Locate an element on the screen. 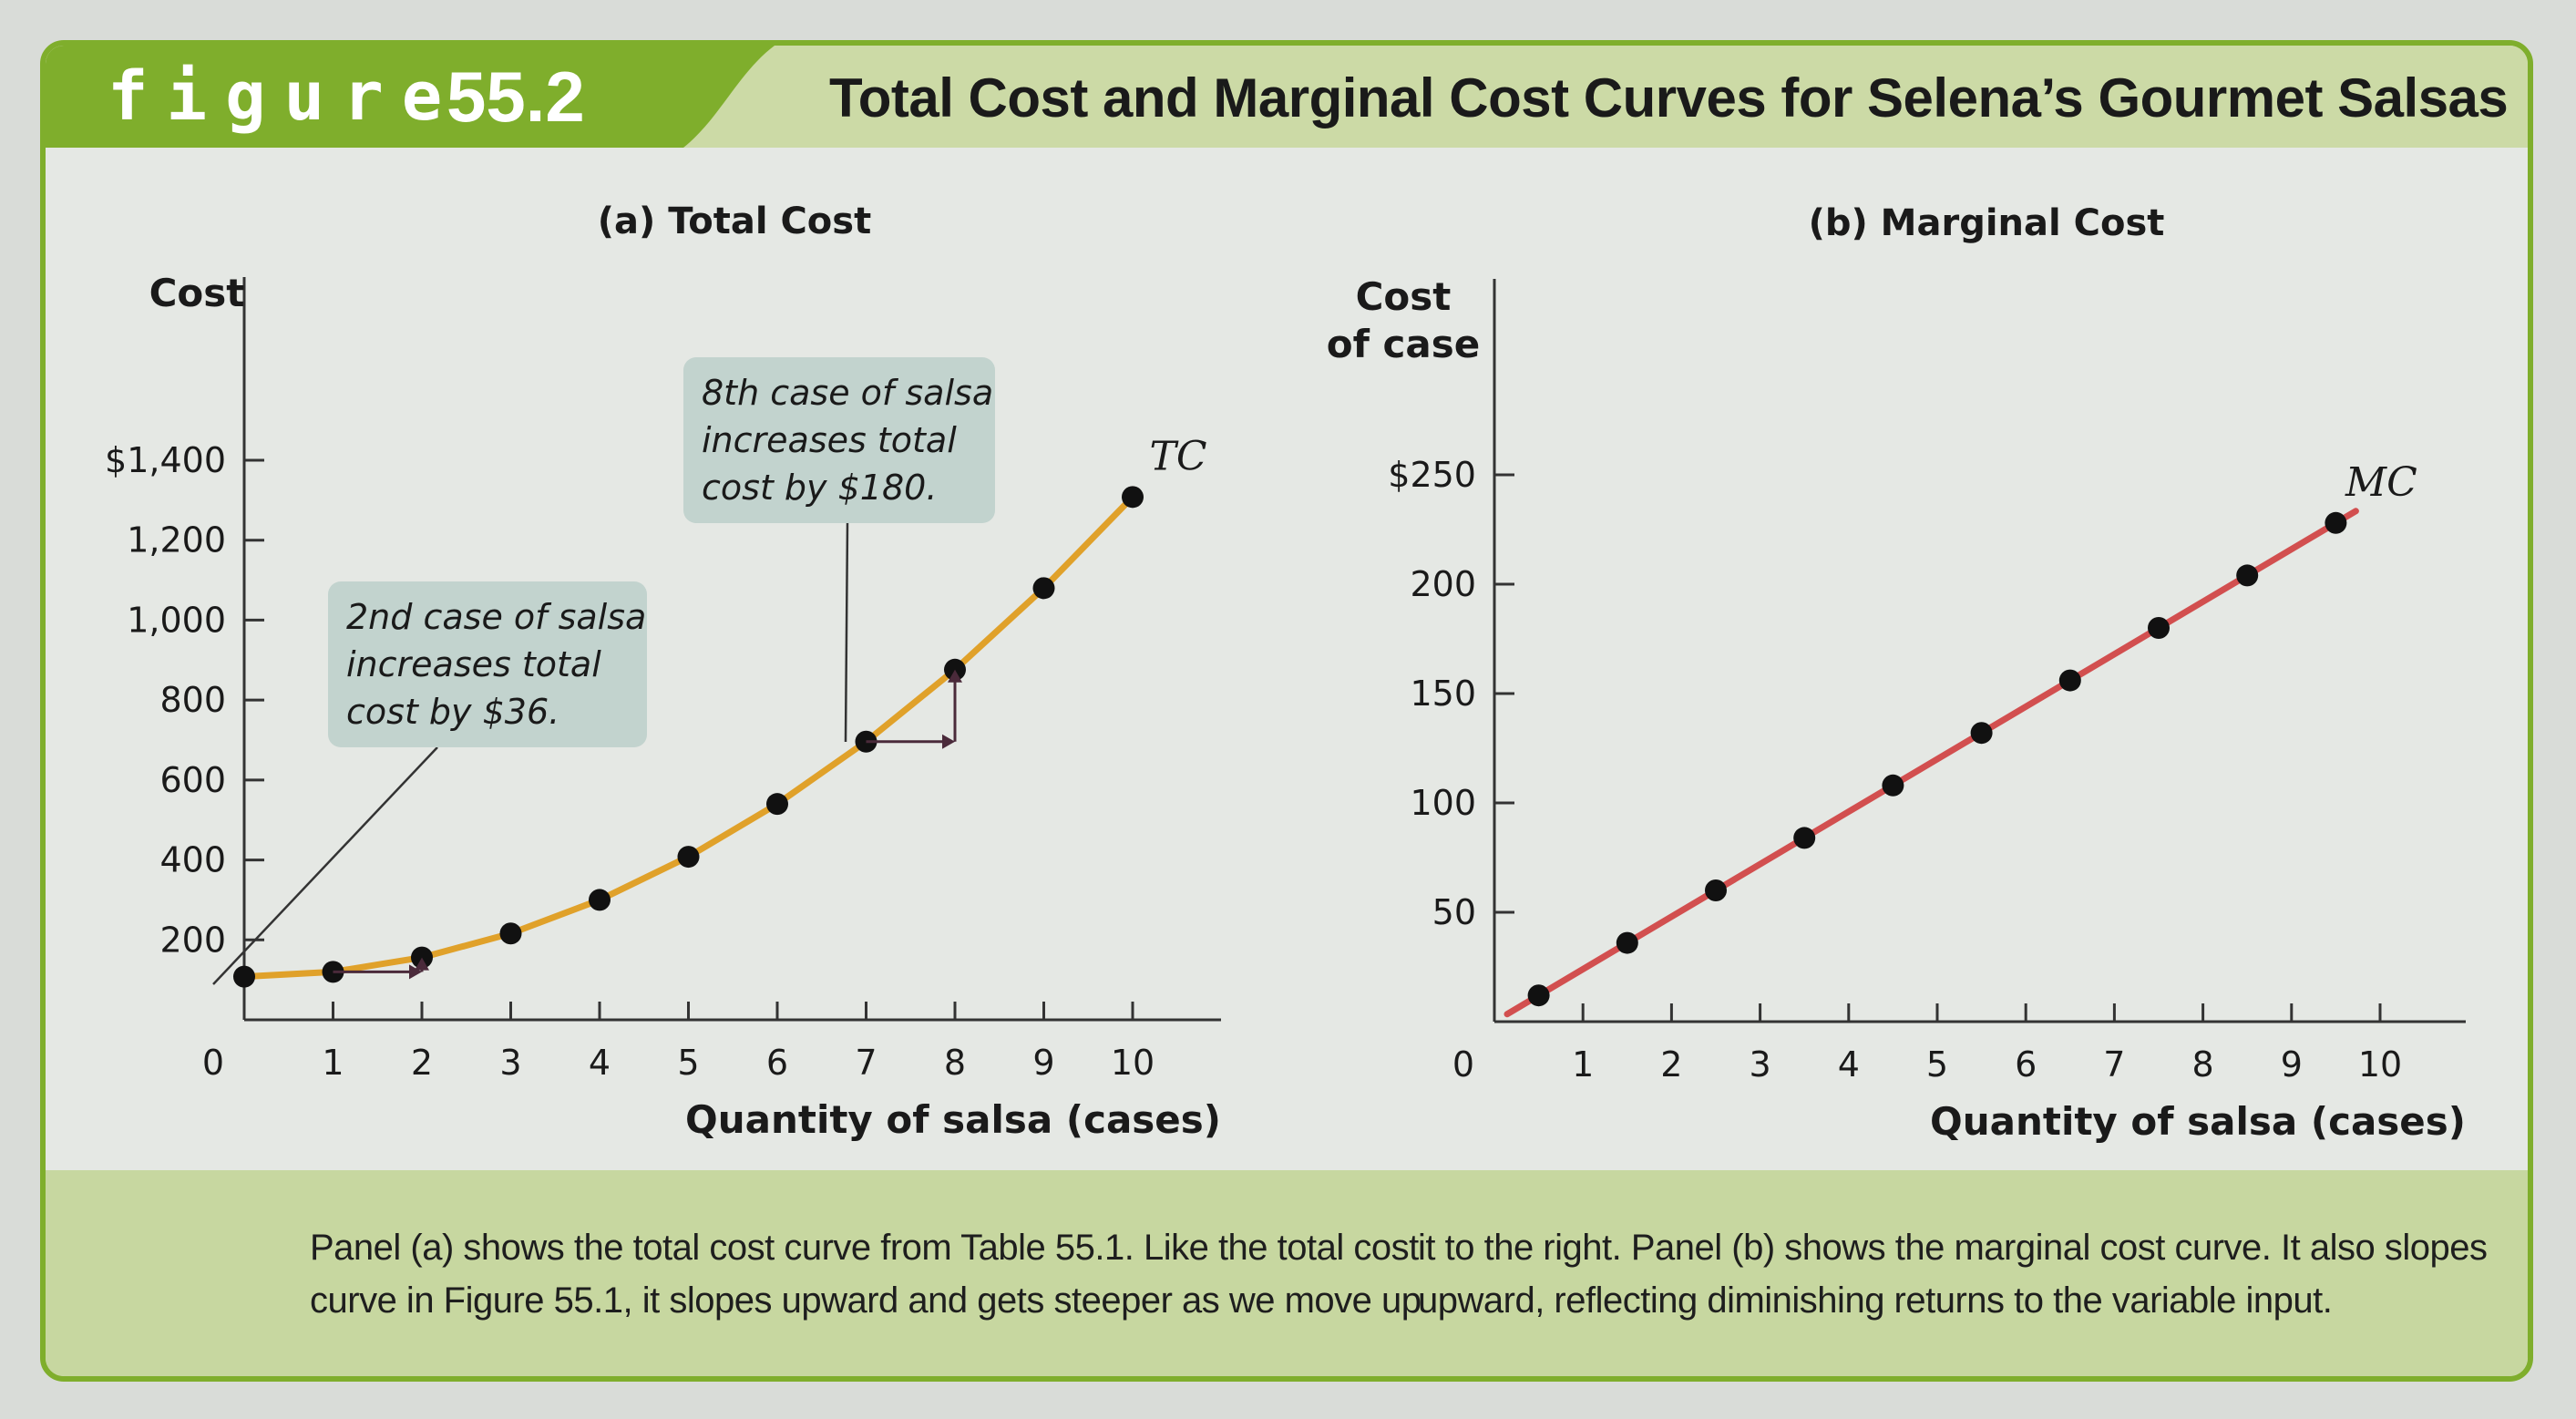 The image size is (2576, 1419). panel-title: (a) Total Cost is located at coordinates (734, 221).